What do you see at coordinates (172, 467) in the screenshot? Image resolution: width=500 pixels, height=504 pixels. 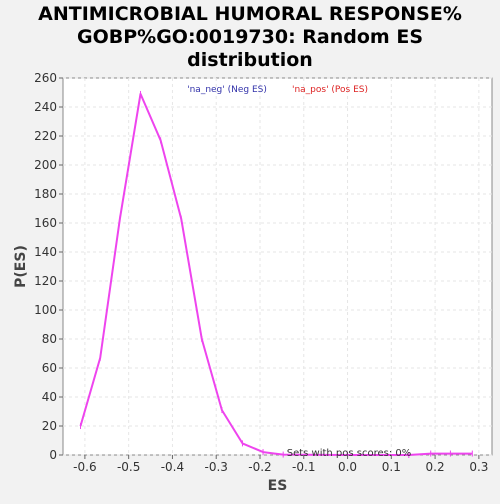 I see `x-tick-label: -0.4` at bounding box center [172, 467].